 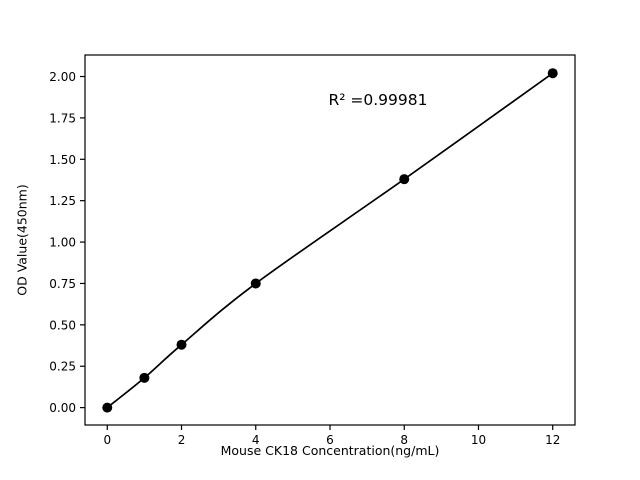 What do you see at coordinates (182, 440) in the screenshot?
I see `x-tick-label: 2` at bounding box center [182, 440].